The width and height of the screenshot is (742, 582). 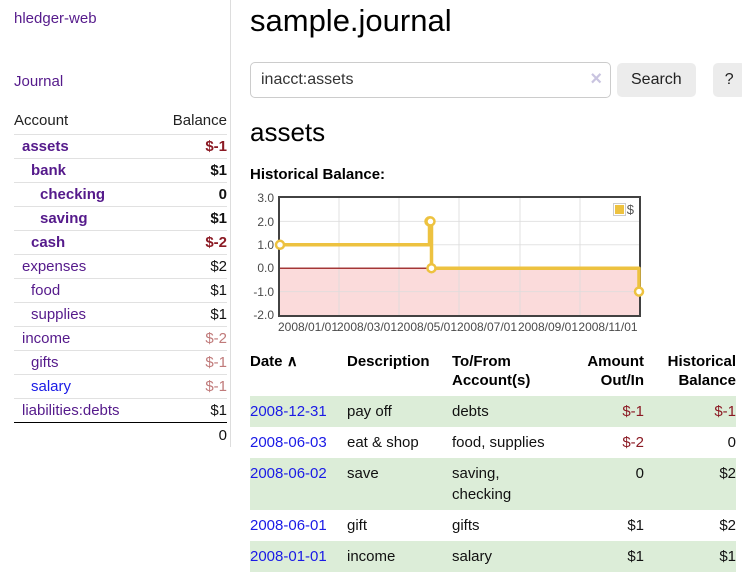 What do you see at coordinates (222, 435) in the screenshot?
I see `accounts-total-balance: 0` at bounding box center [222, 435].